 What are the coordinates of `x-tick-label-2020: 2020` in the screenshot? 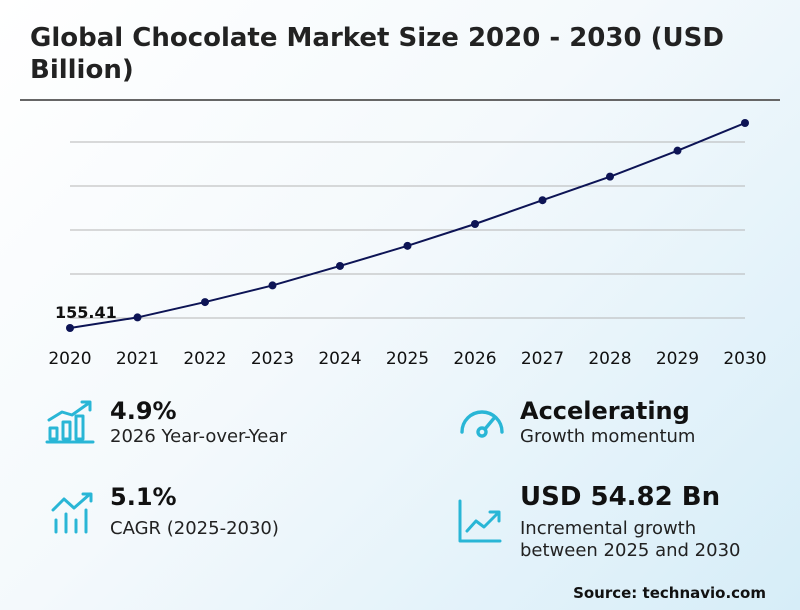 It's located at (69, 359).